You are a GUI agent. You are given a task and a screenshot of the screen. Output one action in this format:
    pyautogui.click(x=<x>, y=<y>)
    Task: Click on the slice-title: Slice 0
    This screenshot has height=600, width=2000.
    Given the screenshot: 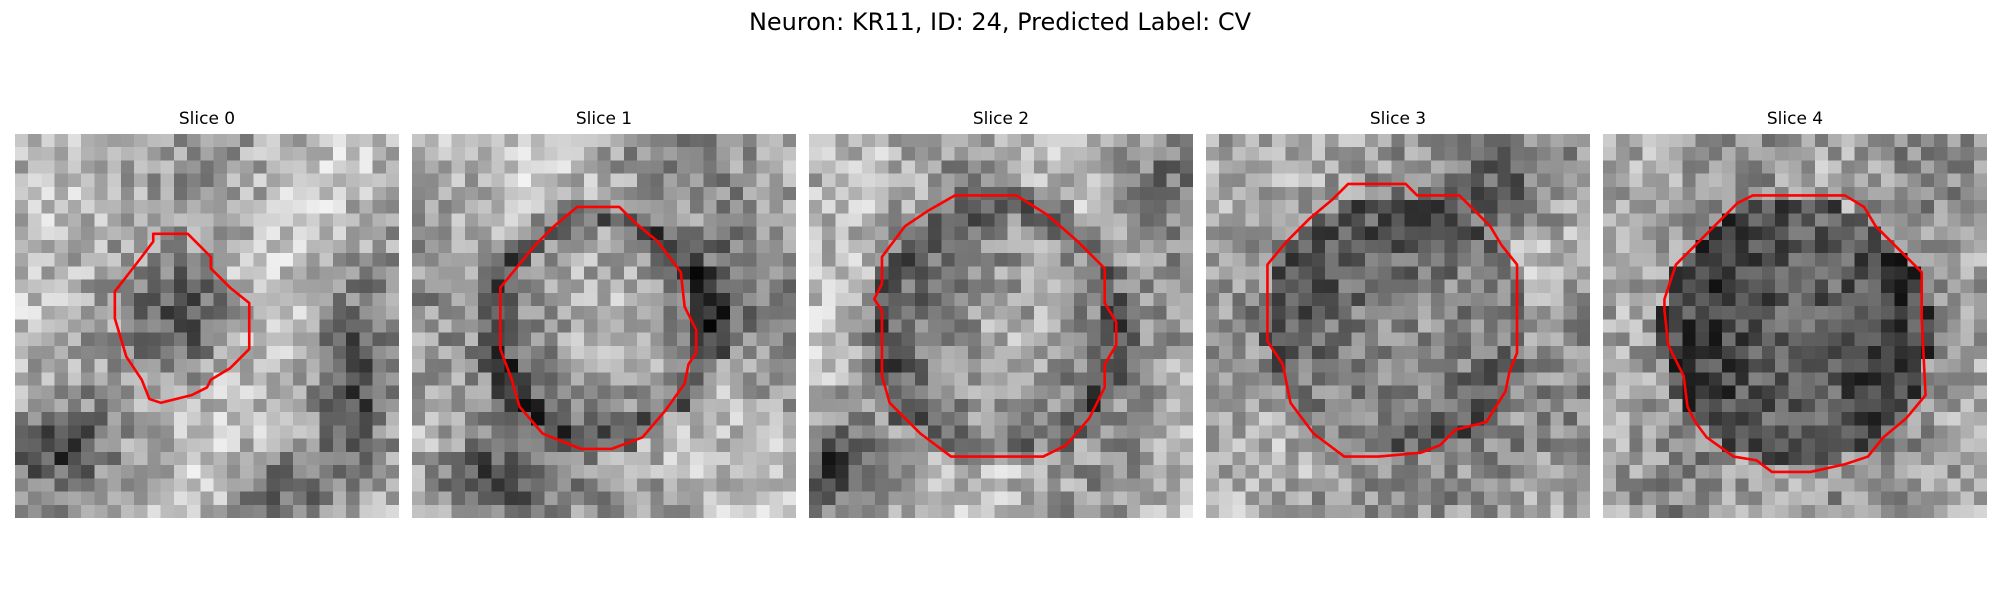 What is the action you would take?
    pyautogui.click(x=207, y=121)
    